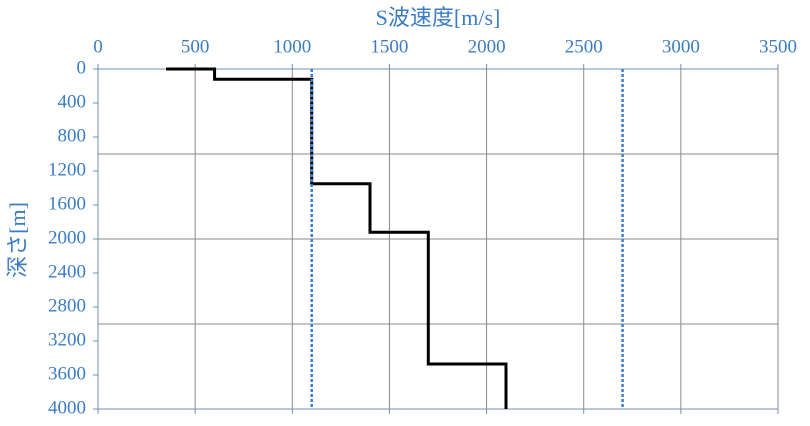  I want to click on y-tick-label: 2000, so click(67, 237).